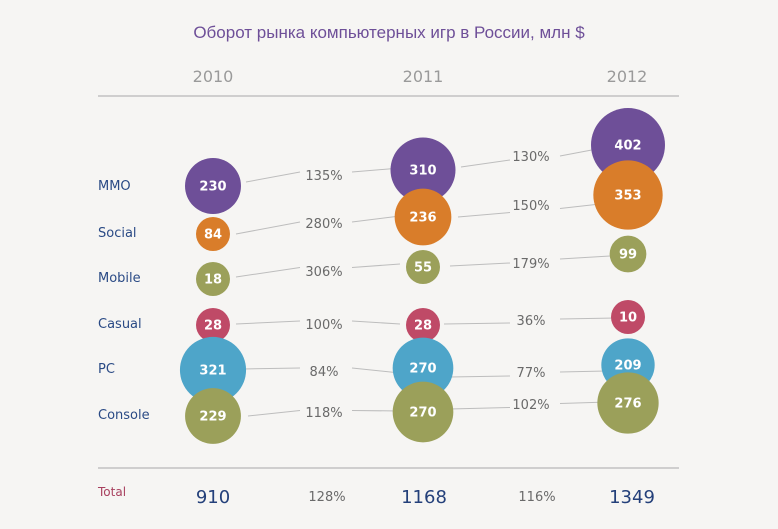  What do you see at coordinates (106, 369) in the screenshot?
I see `category-label-pc: PC` at bounding box center [106, 369].